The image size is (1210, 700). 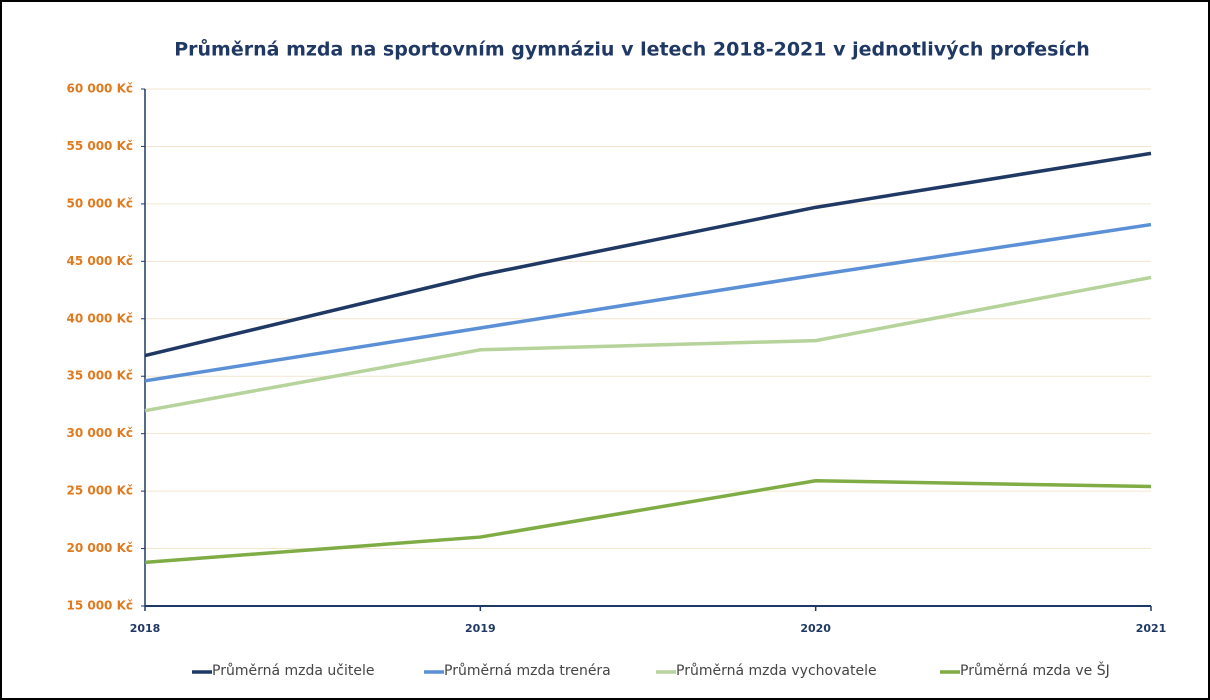 I want to click on y-tick-label: 60 000 Kč, so click(x=99, y=89).